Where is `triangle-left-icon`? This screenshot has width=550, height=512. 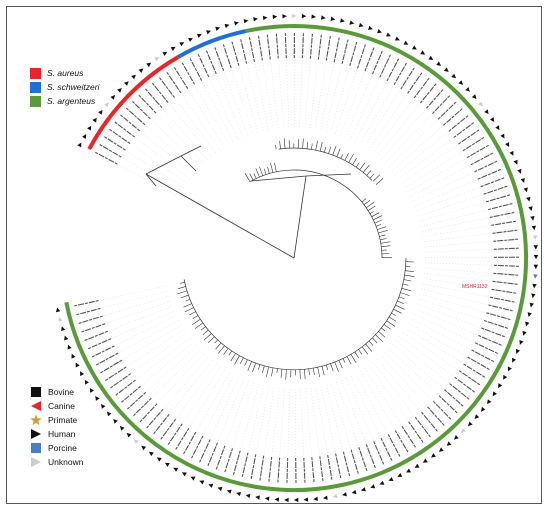 triangle-left-icon is located at coordinates (36, 406).